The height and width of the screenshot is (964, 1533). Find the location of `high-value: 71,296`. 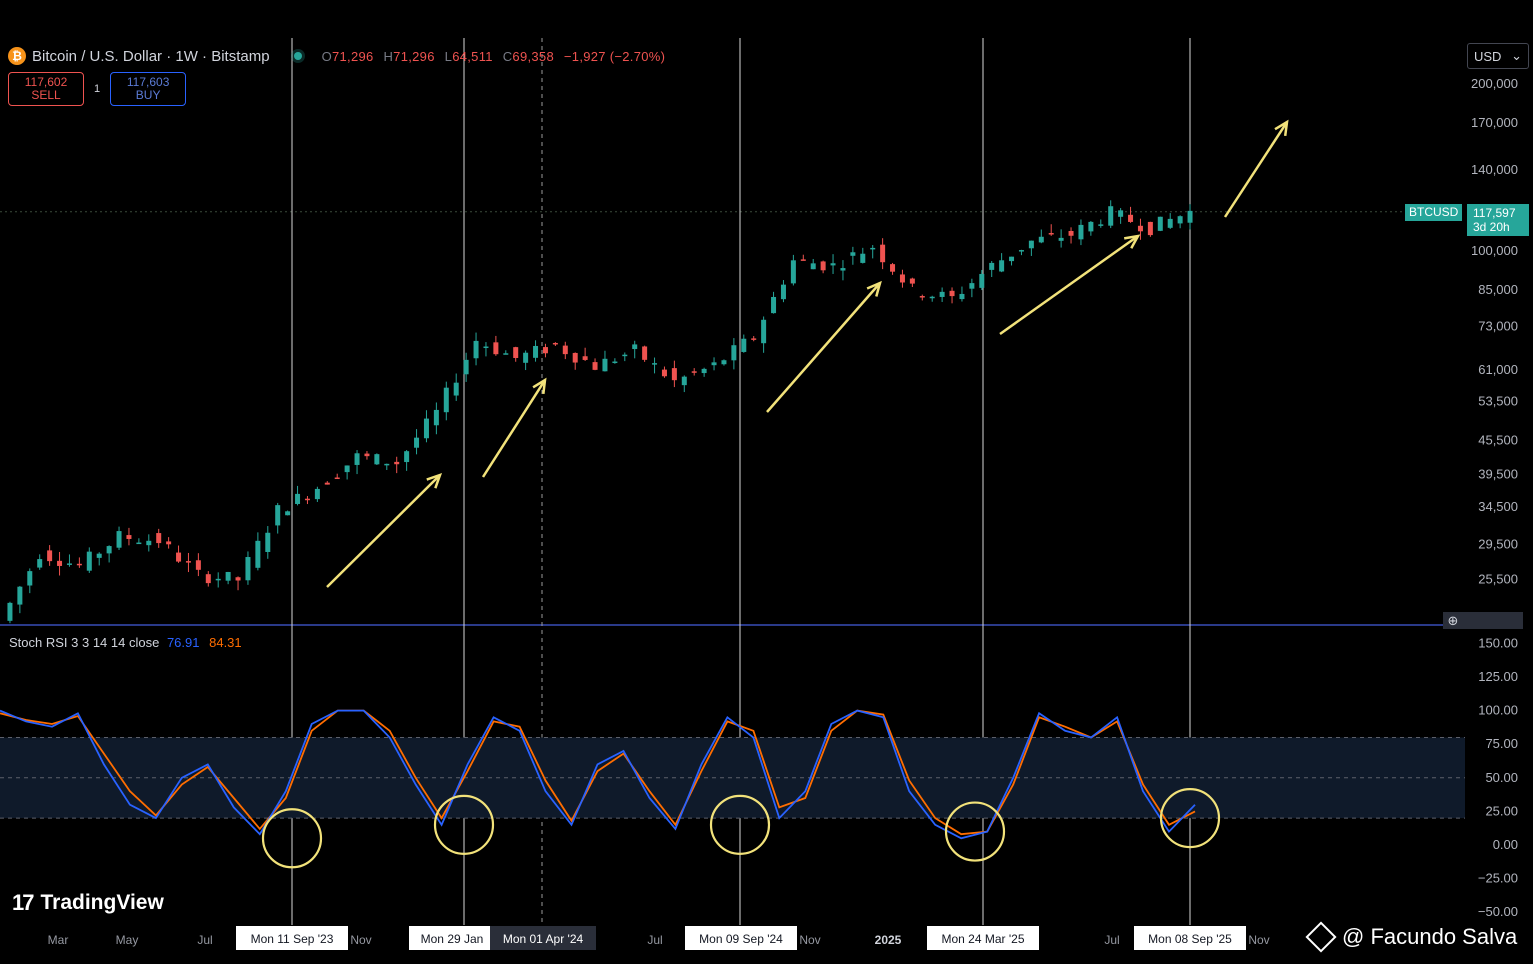

high-value: 71,296 is located at coordinates (414, 56).